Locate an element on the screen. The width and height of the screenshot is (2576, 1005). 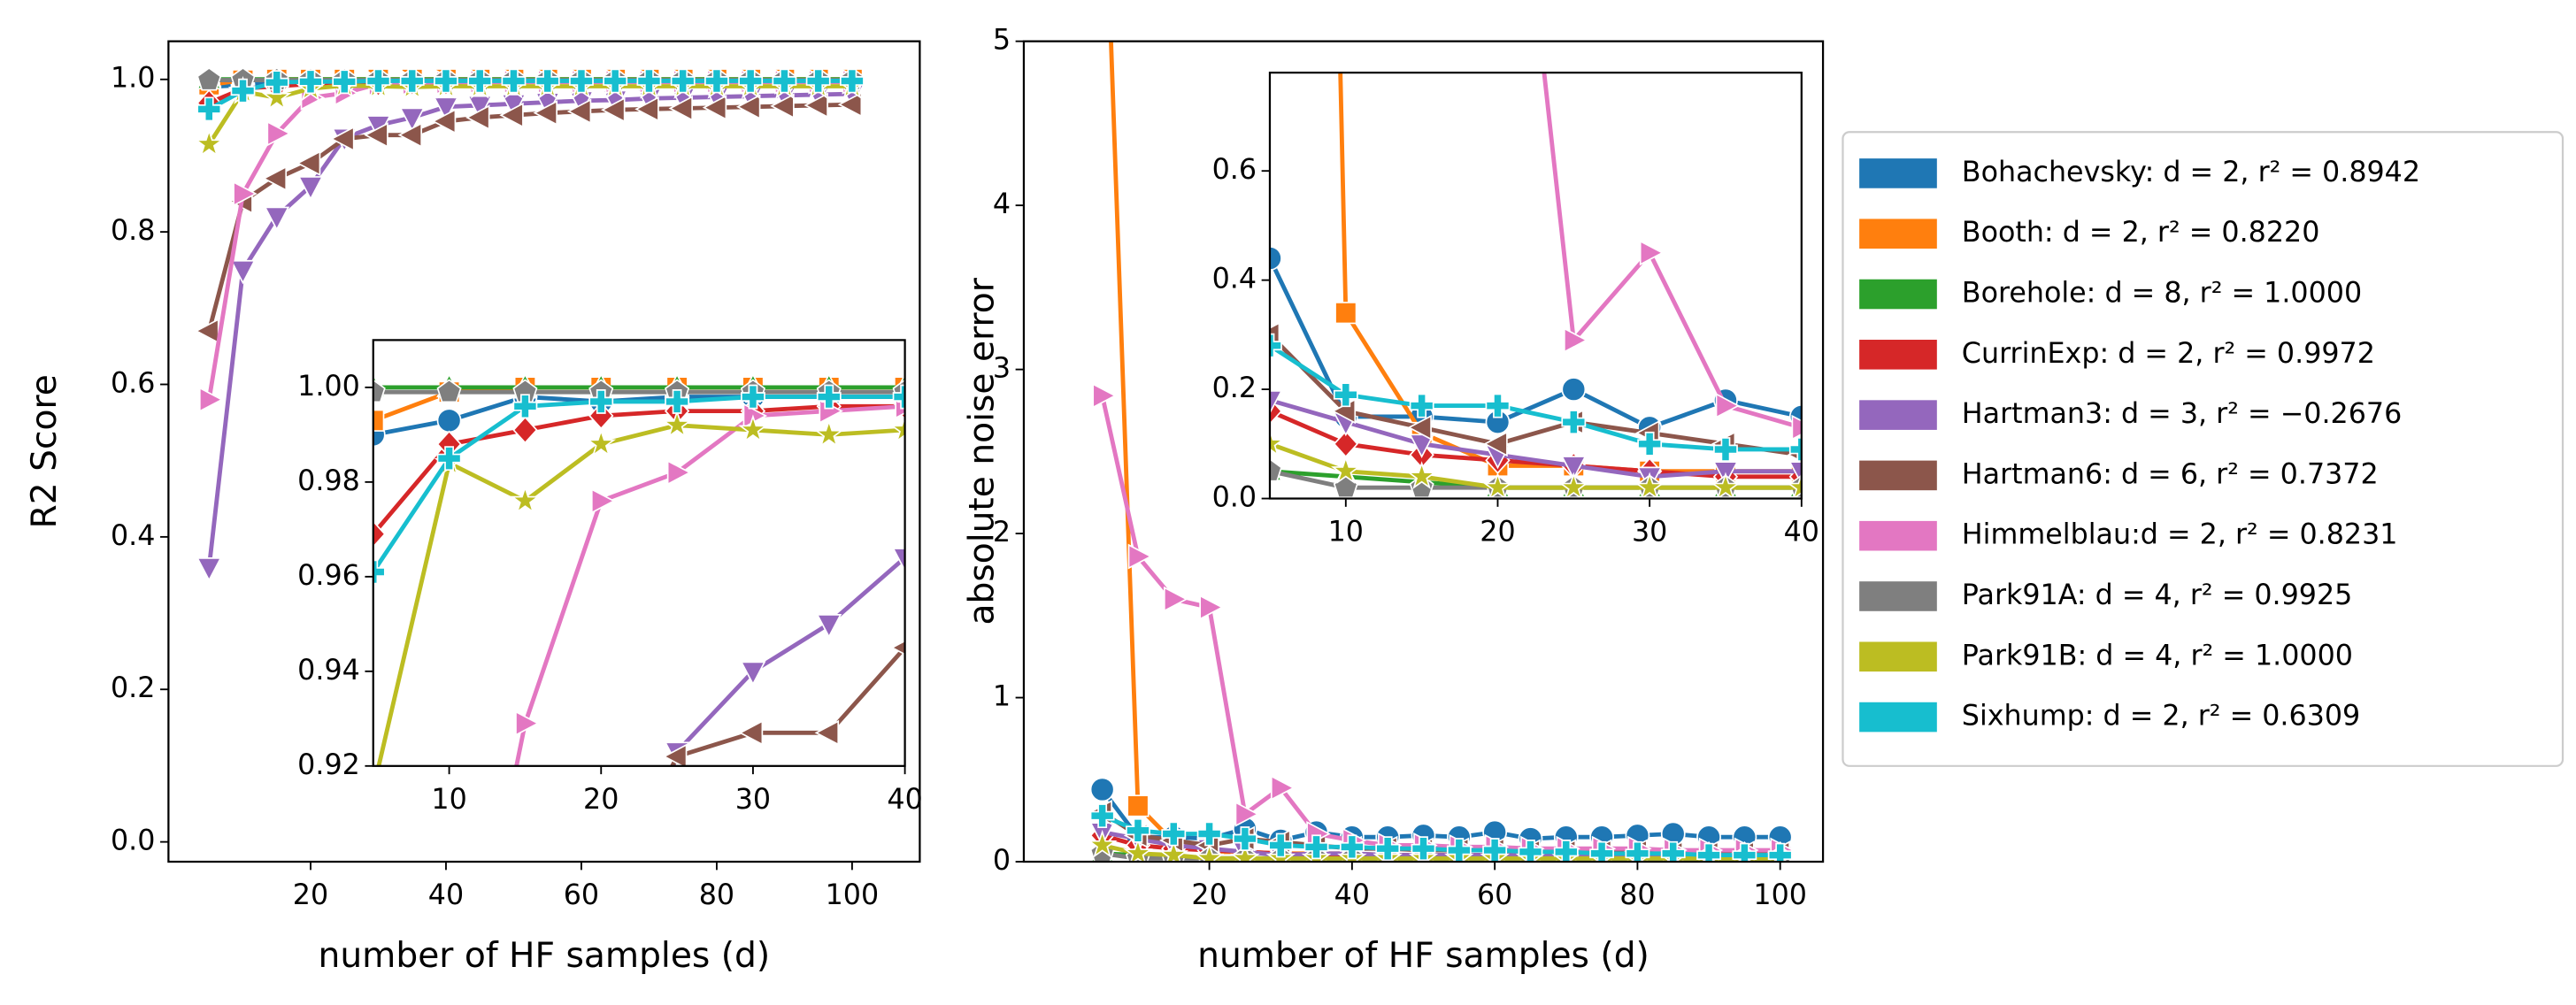
legend-label: Park91B: d = 4, r² = 1.0000 is located at coordinates (2157, 655).